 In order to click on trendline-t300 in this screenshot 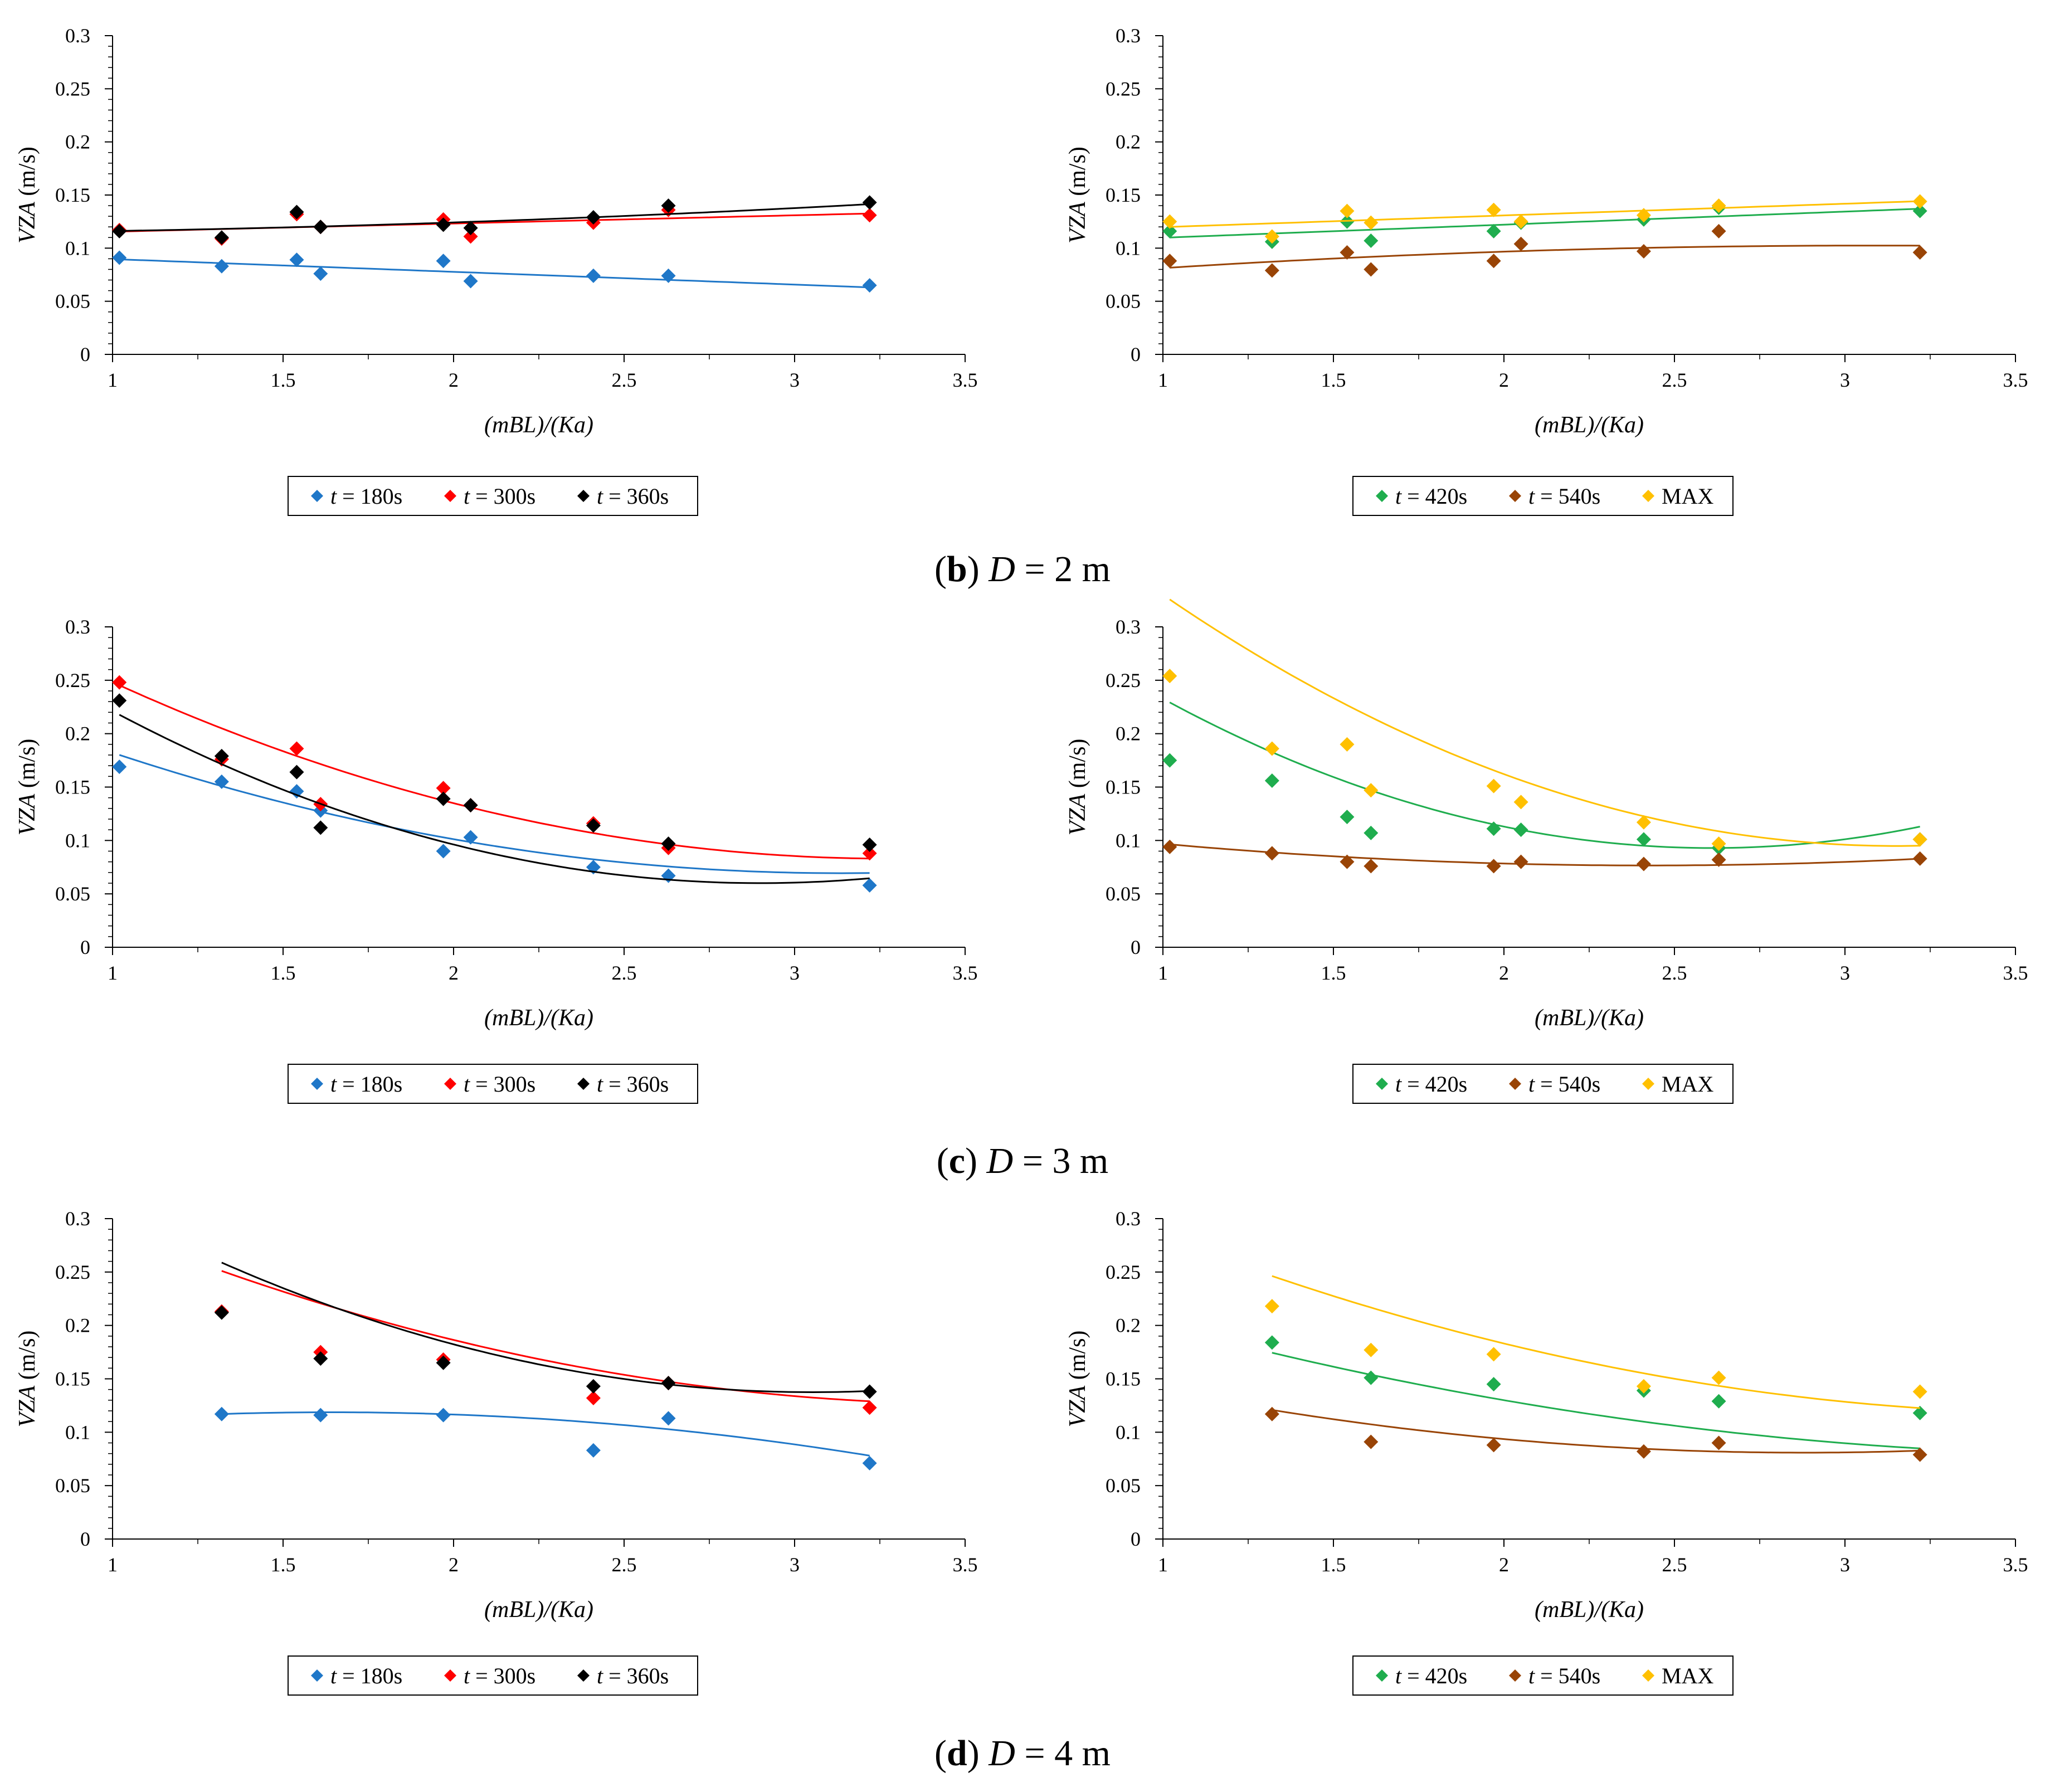, I will do `click(494, 772)`.